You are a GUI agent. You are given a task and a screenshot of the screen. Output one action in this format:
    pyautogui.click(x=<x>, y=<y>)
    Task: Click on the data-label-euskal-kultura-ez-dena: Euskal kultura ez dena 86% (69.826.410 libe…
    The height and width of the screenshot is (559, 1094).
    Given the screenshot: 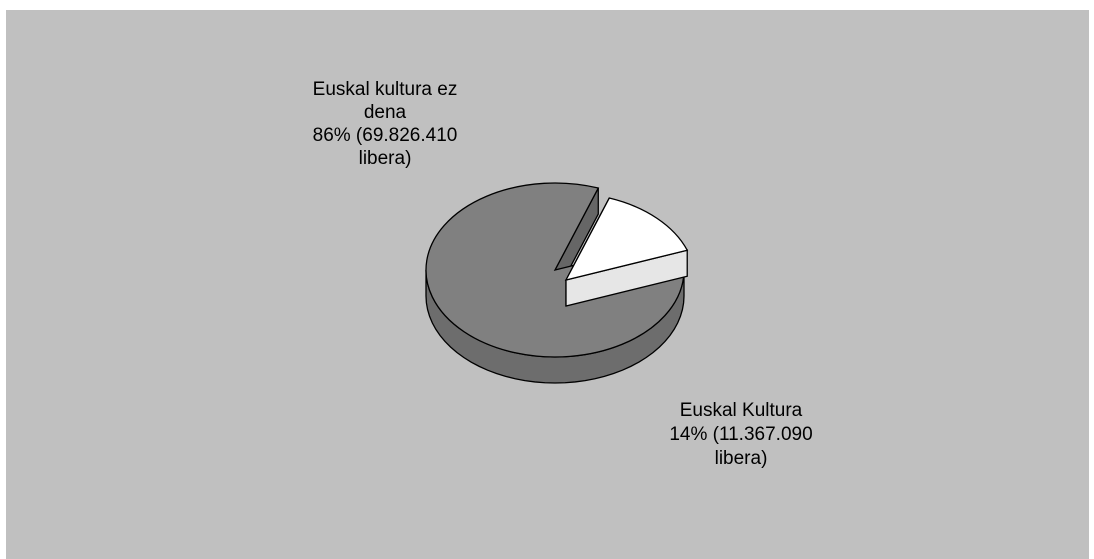 What is the action you would take?
    pyautogui.click(x=385, y=124)
    